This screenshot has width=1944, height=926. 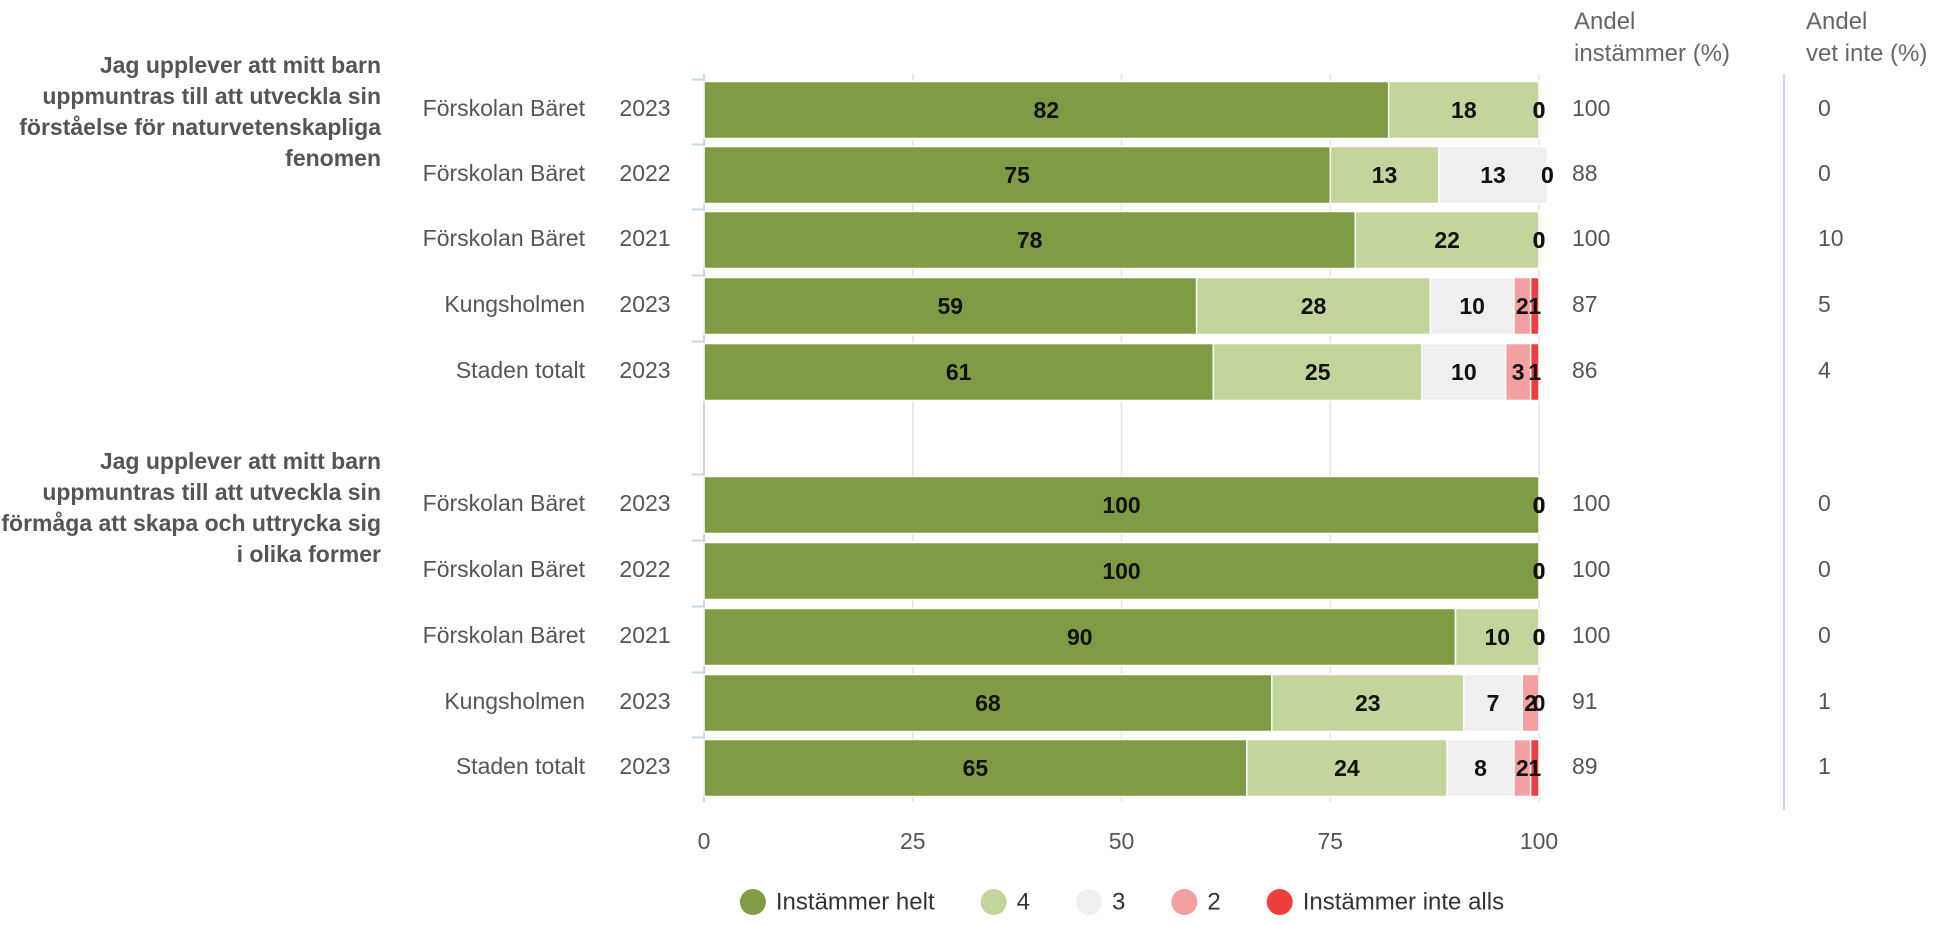 I want to click on x-tick-label: 25, so click(x=913, y=841).